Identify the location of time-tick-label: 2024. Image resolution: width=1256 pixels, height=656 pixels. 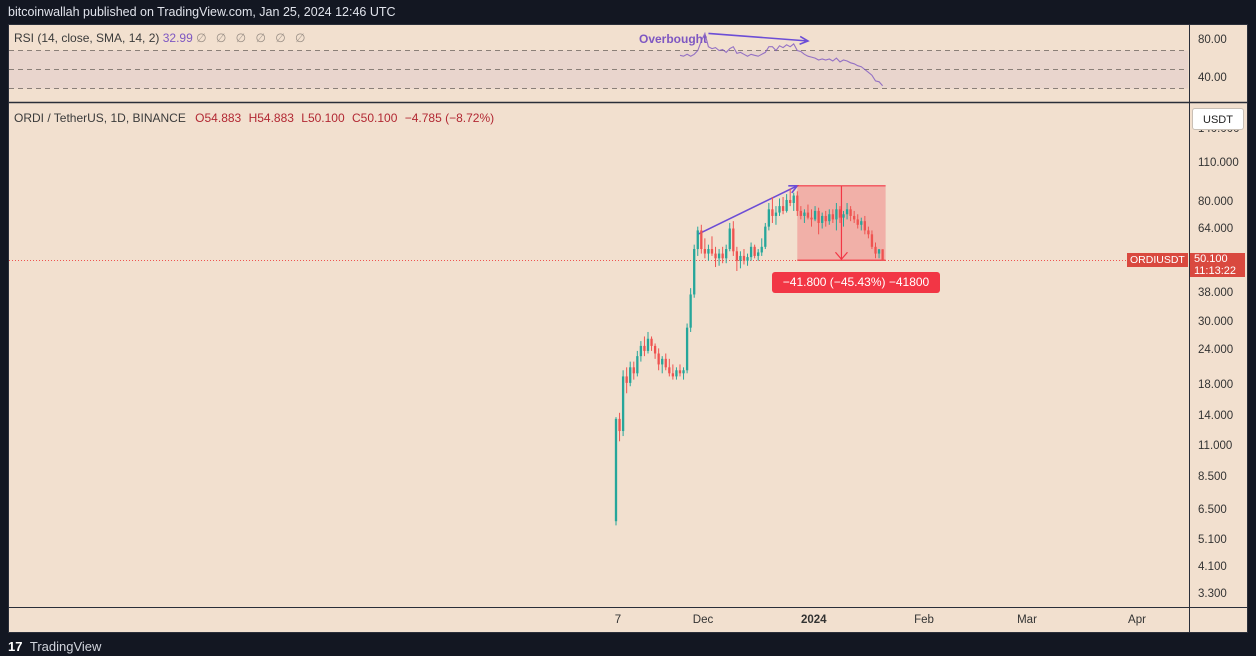
(814, 620).